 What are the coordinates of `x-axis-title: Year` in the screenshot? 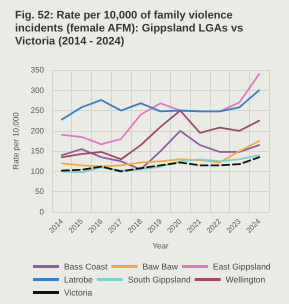 It's located at (160, 246).